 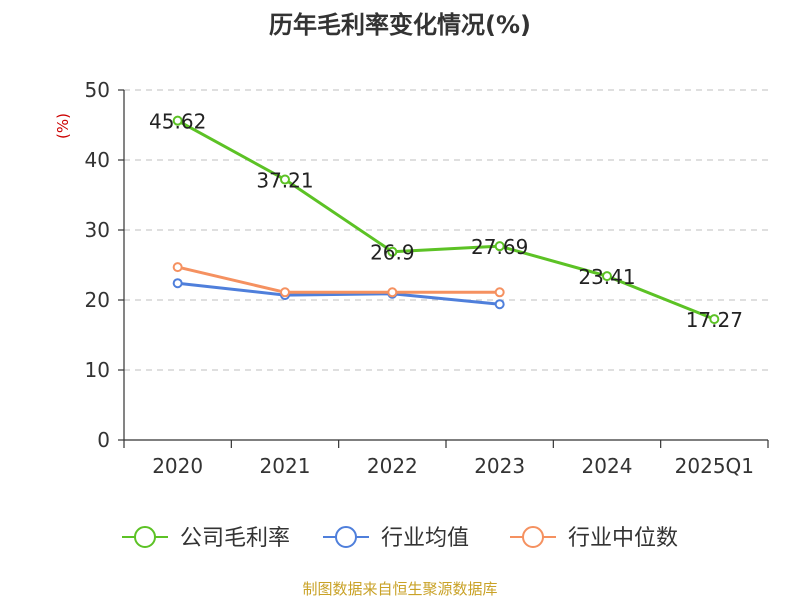 I want to click on x-tick-label: 2025Q1, so click(x=714, y=466).